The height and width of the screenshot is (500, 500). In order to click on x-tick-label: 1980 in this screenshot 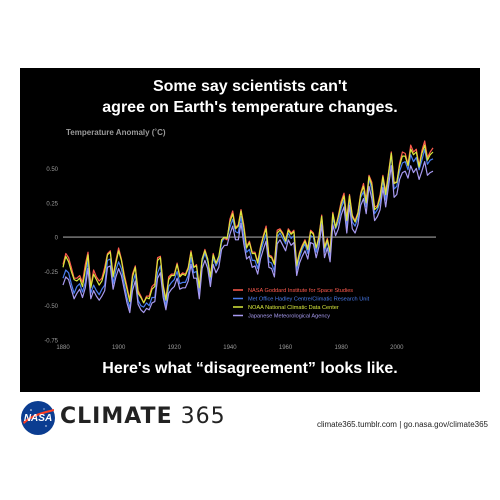, I will do `click(342, 348)`.